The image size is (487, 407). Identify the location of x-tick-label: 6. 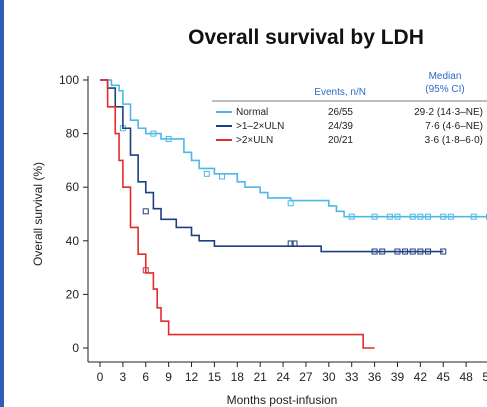
(145, 377).